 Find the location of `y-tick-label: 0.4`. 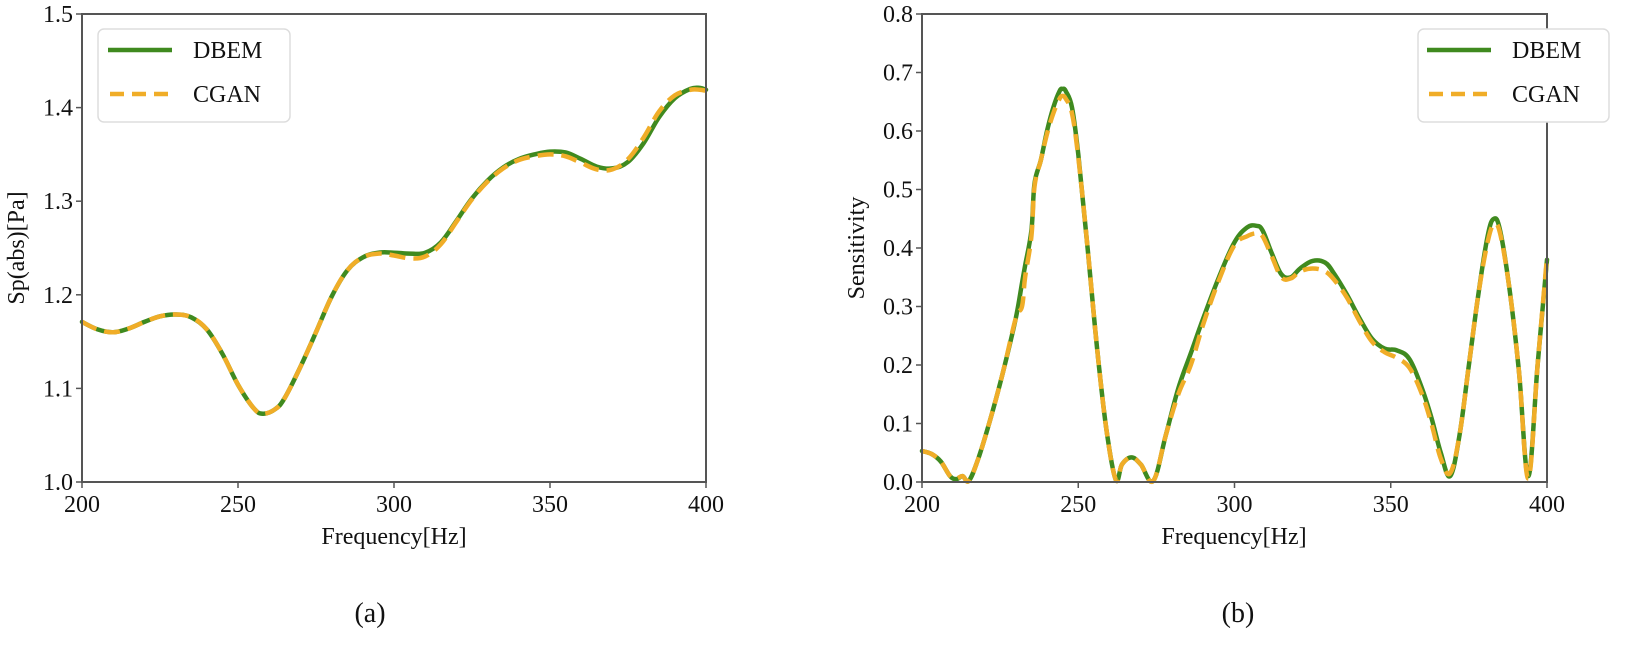

y-tick-label: 0.4 is located at coordinates (898, 249).